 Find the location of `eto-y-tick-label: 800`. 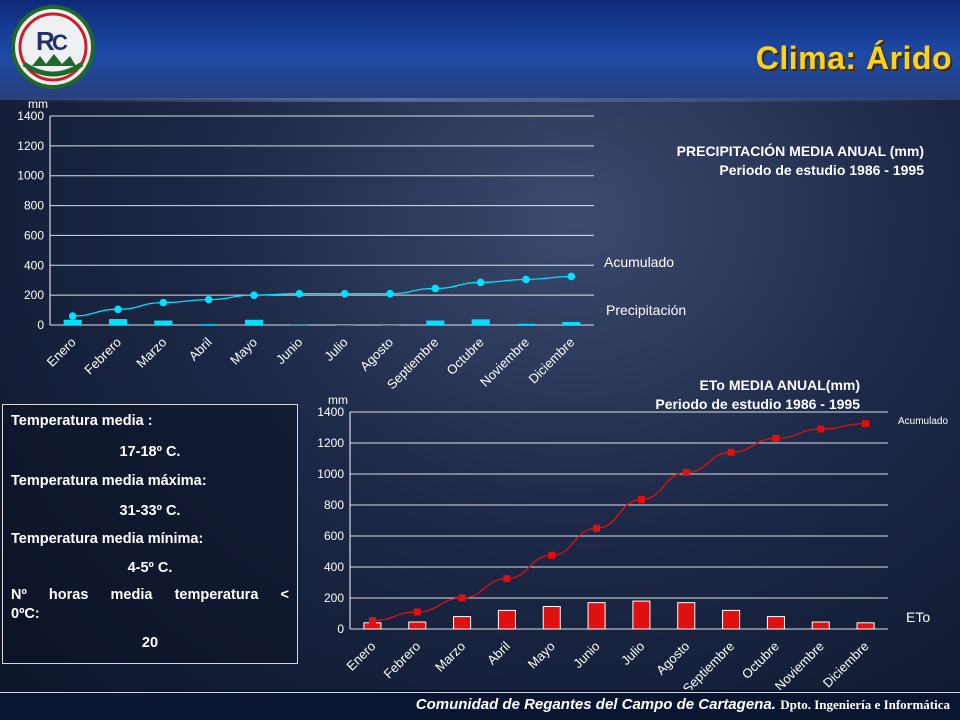

eto-y-tick-label: 800 is located at coordinates (334, 505).